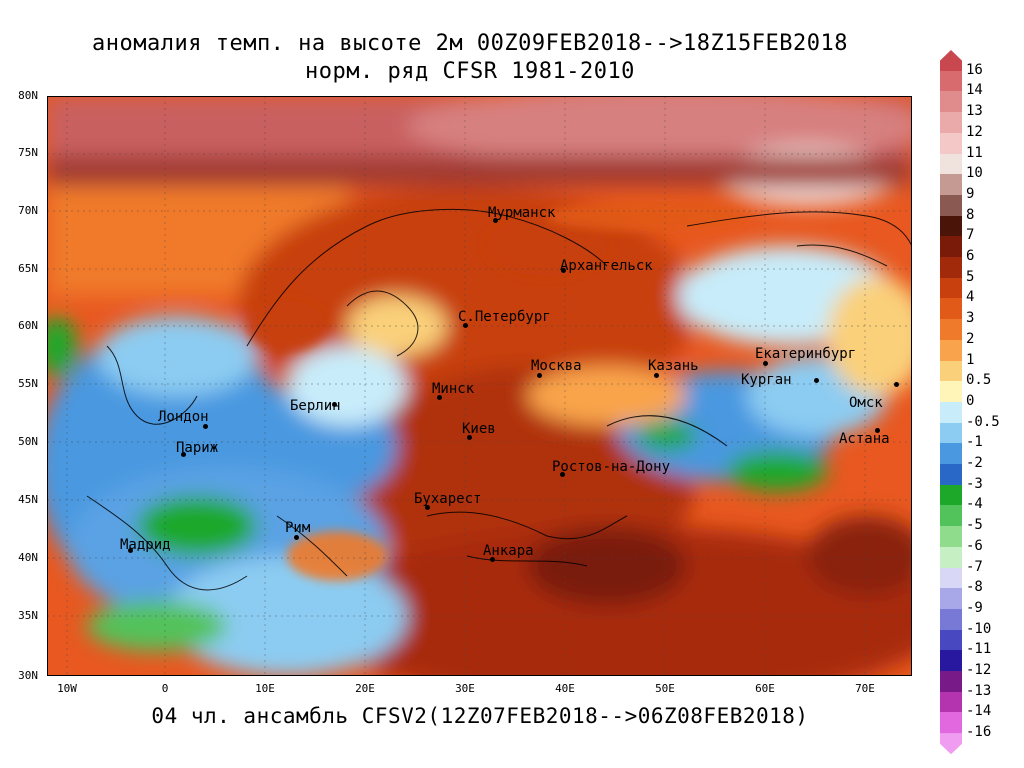 This screenshot has height=768, width=1024. I want to click on colorbar-label: 0.5, so click(979, 380).